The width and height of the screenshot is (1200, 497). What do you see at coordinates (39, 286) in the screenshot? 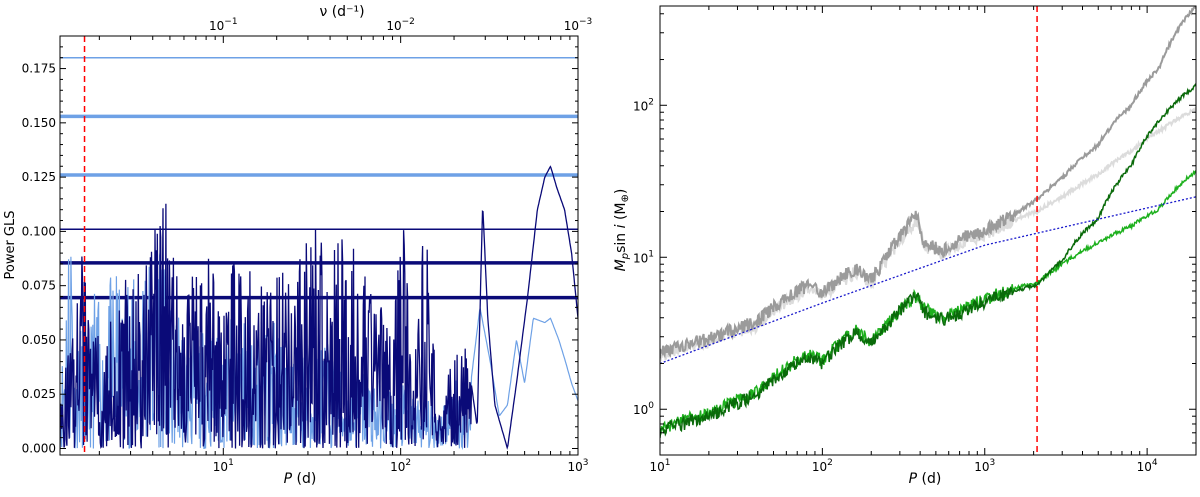
I see `y-tick-label: 0.075` at bounding box center [39, 286].